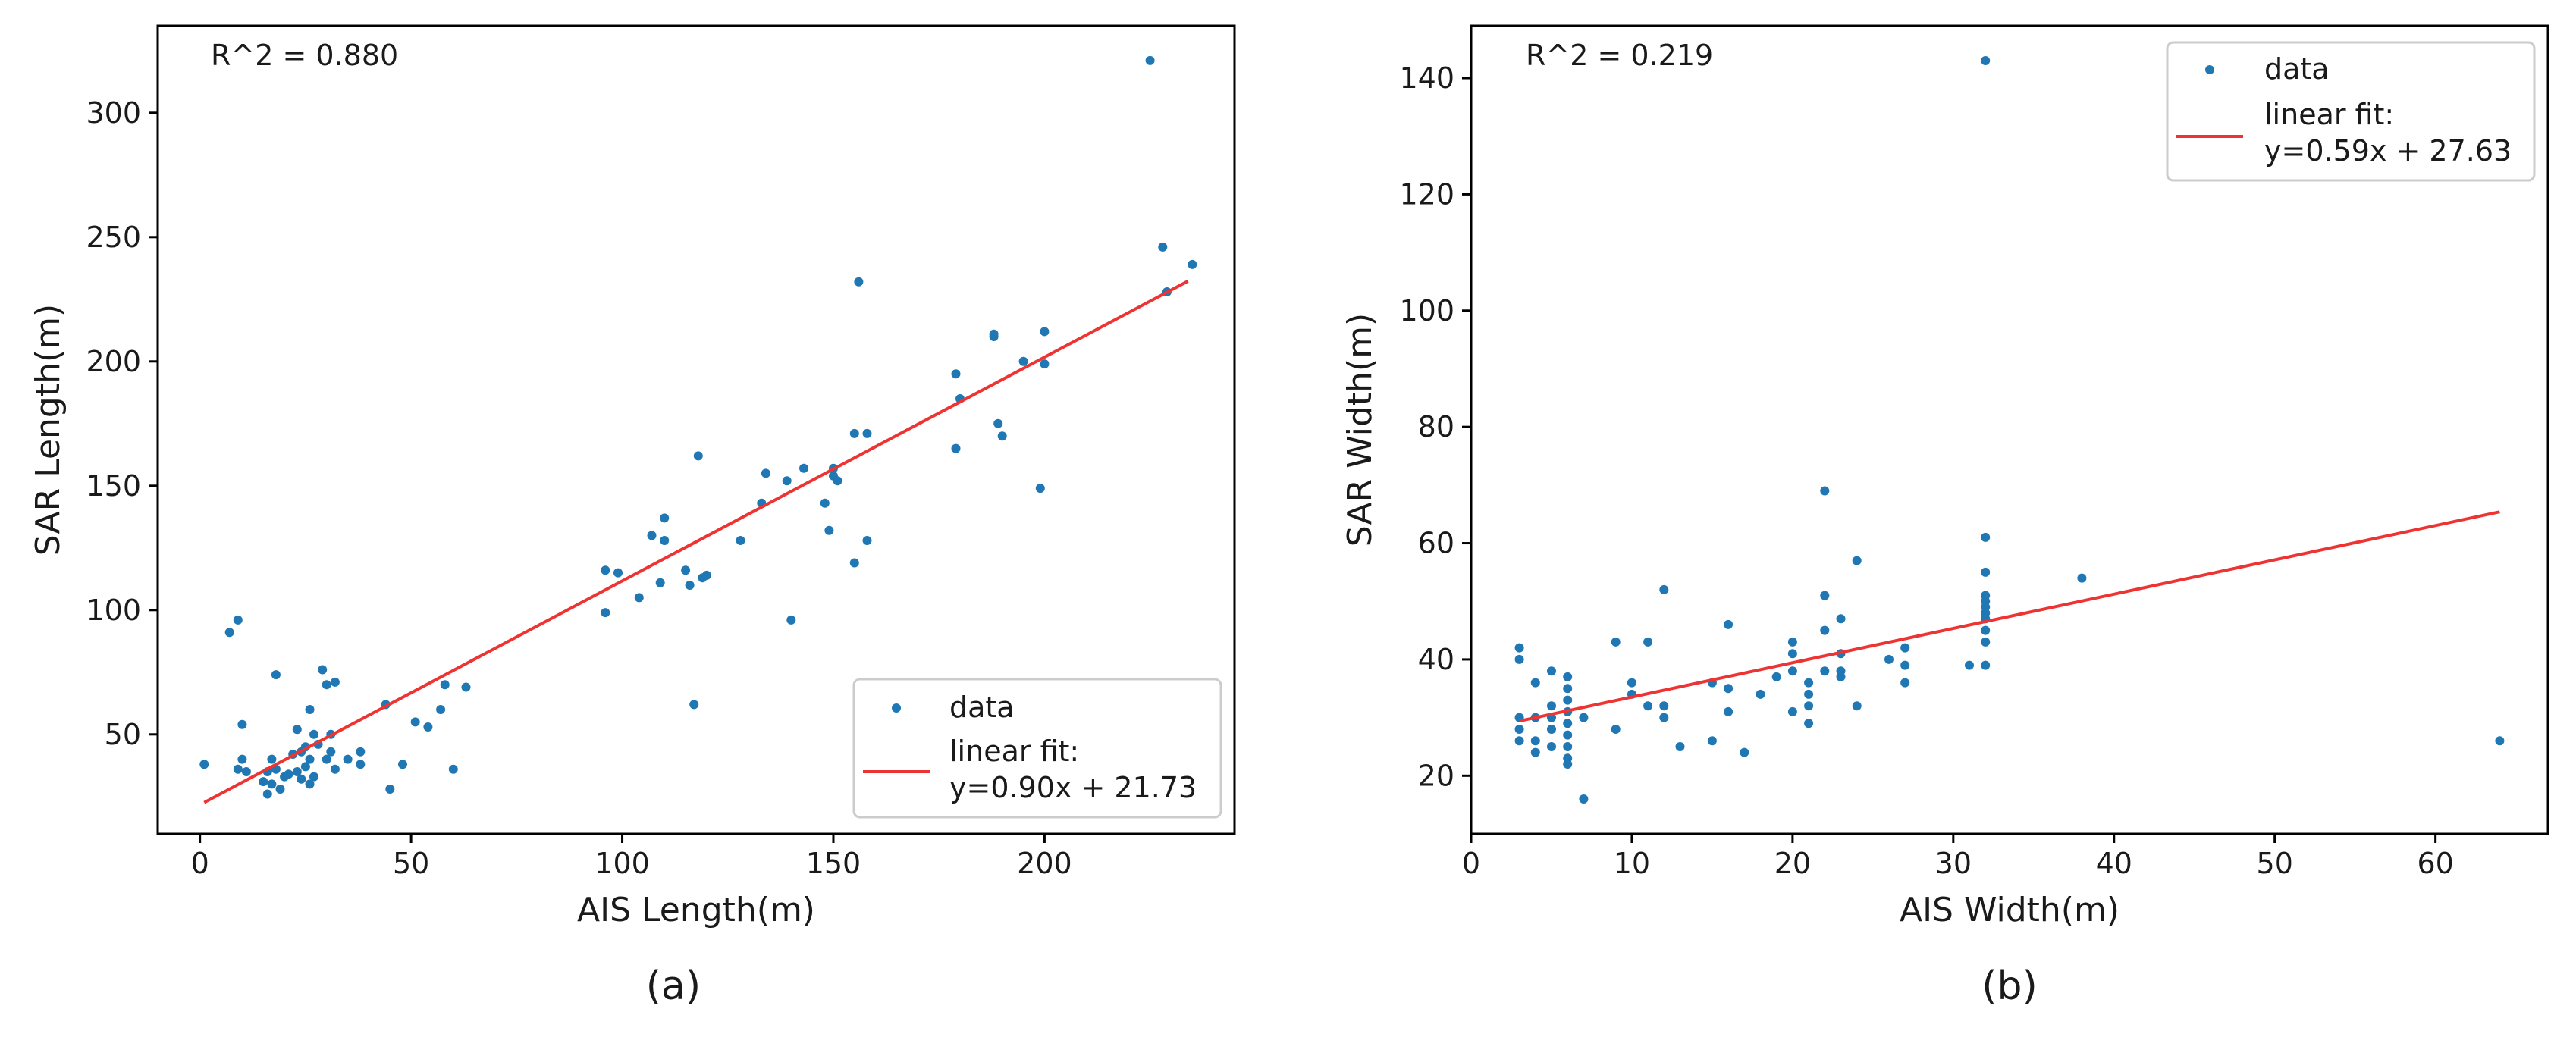 This screenshot has height=1037, width=2576. Describe the element at coordinates (1436, 426) in the screenshot. I see `y-tick-label: 80` at that location.